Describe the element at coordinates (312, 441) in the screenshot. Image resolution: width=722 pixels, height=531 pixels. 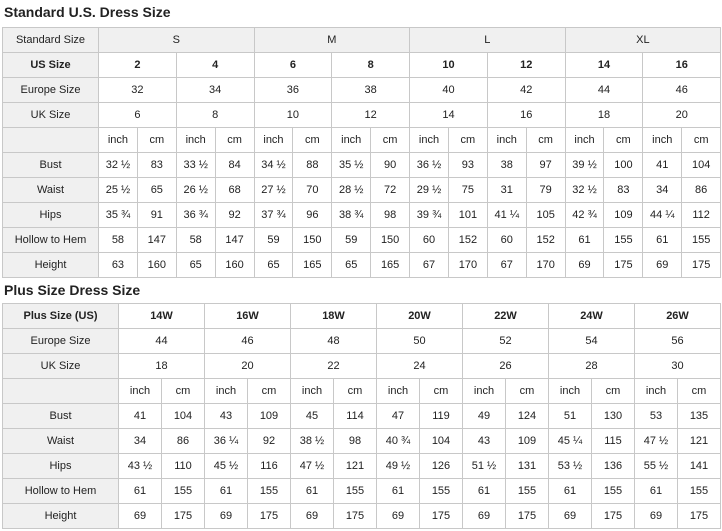
I see `table-cell: 38 ½` at that location.